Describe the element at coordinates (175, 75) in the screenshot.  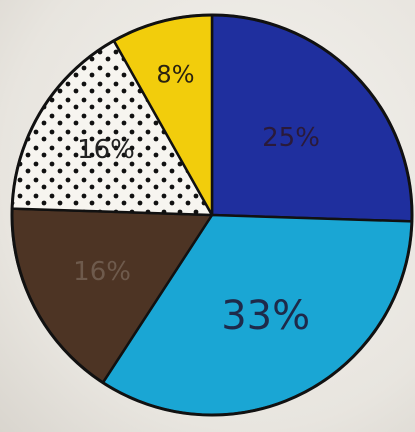
I see `slice-label-5: 8%` at that location.